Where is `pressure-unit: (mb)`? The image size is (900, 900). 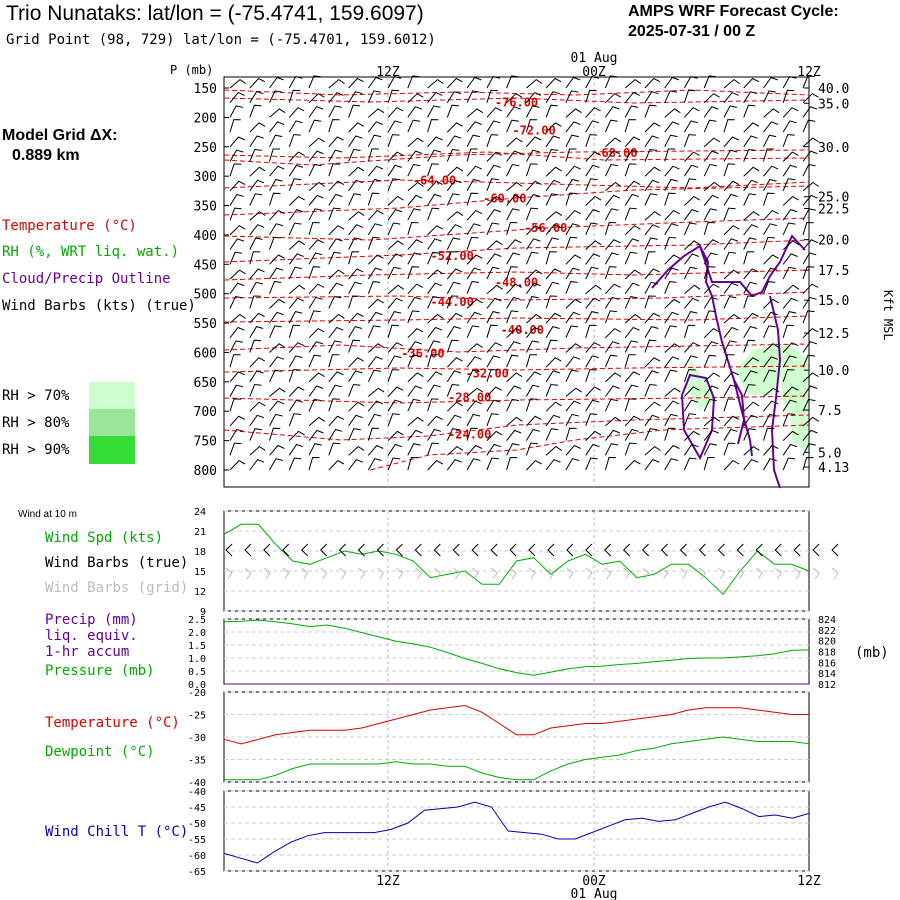 pressure-unit: (mb) is located at coordinates (872, 653).